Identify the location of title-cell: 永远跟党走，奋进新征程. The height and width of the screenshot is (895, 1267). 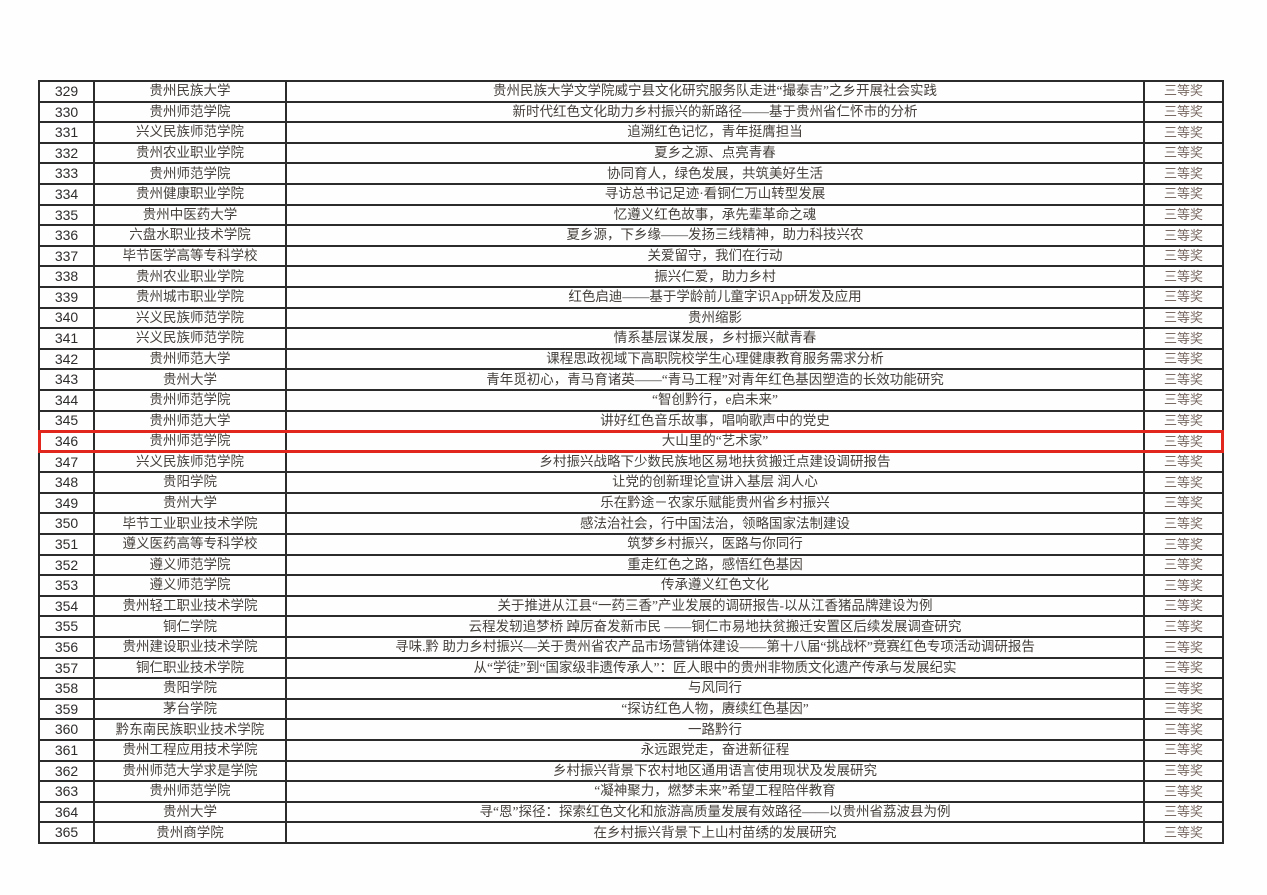
(715, 750).